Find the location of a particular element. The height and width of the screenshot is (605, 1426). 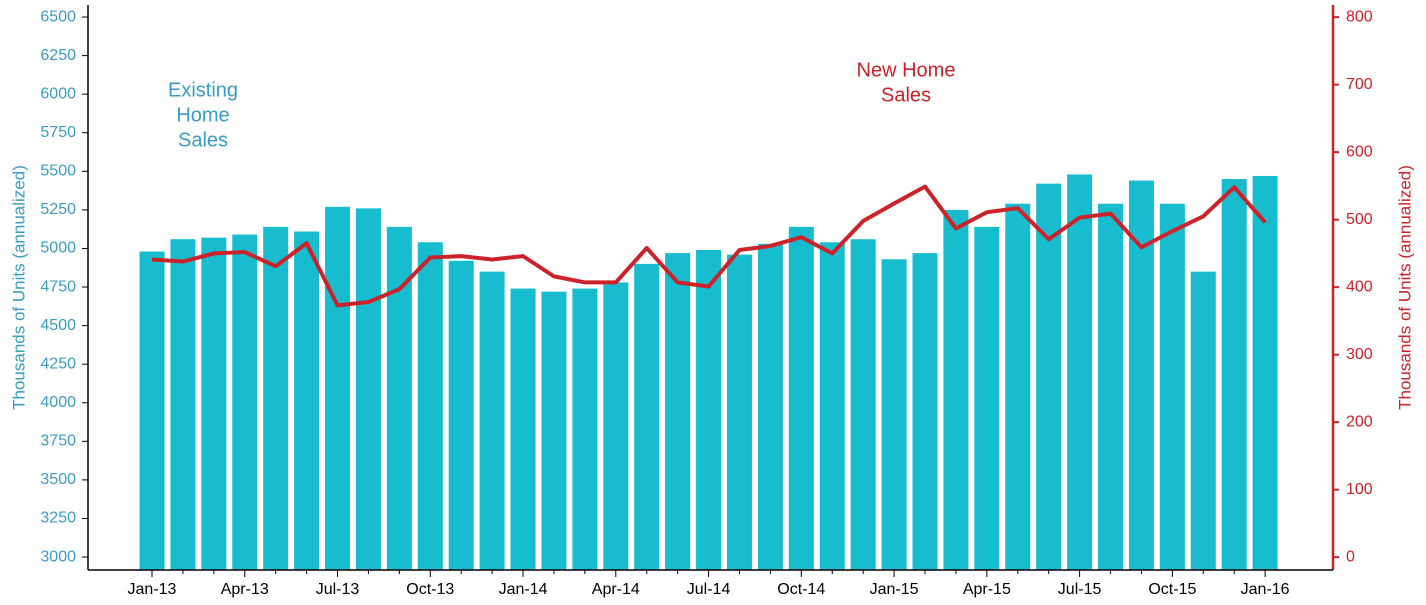

y2-tick-label: 600 is located at coordinates (1359, 151).